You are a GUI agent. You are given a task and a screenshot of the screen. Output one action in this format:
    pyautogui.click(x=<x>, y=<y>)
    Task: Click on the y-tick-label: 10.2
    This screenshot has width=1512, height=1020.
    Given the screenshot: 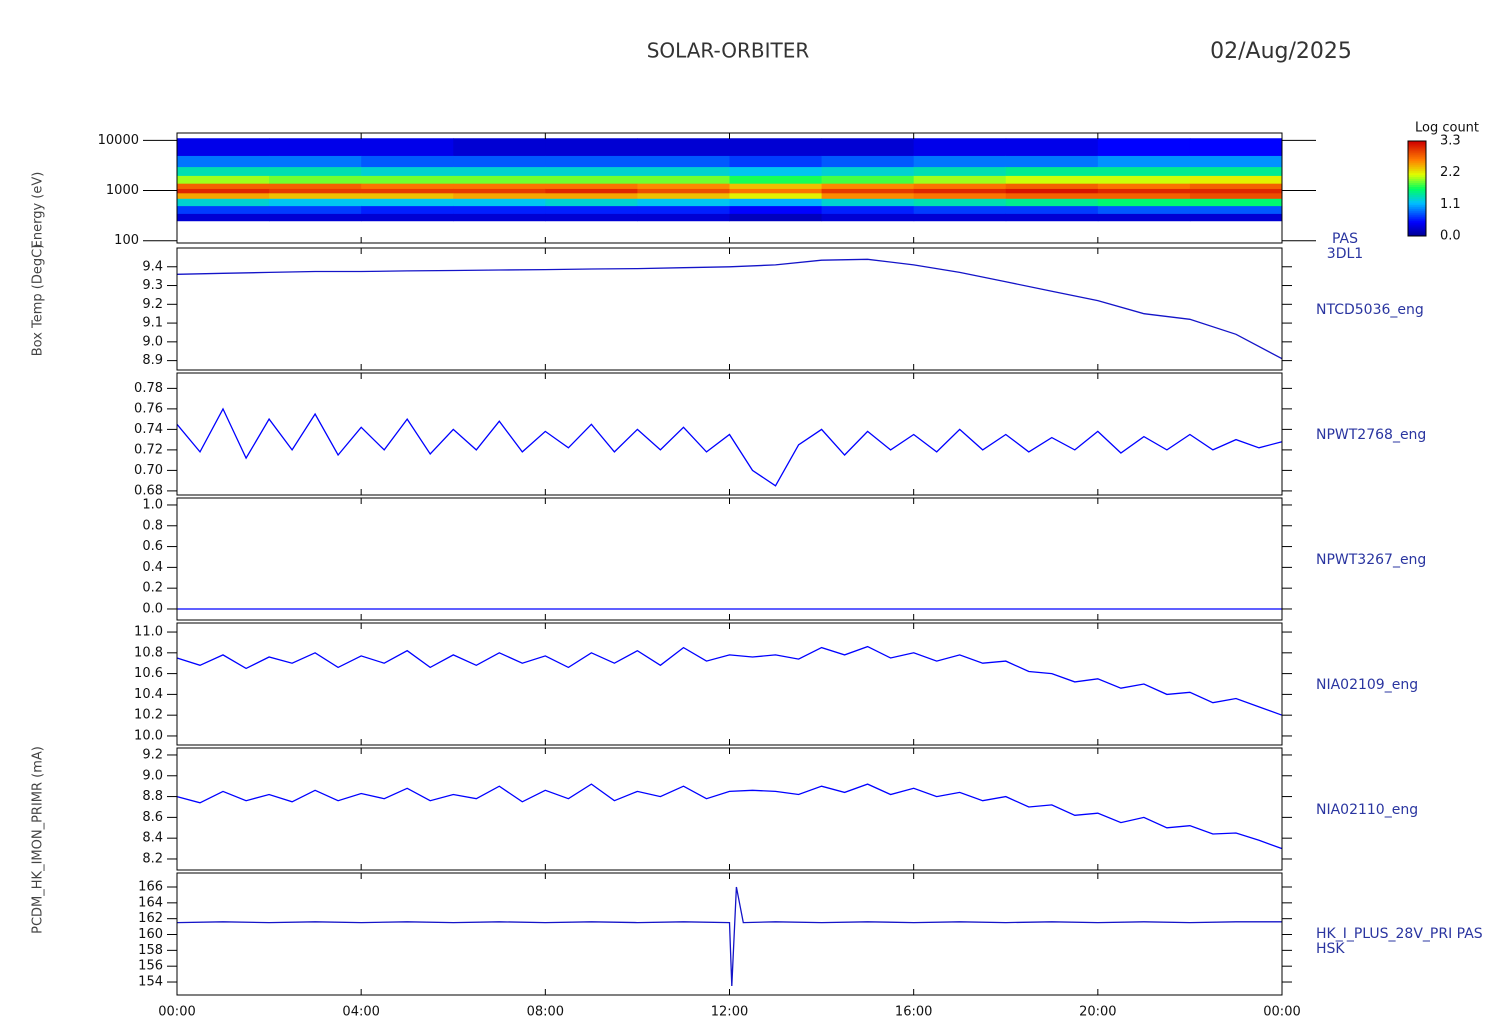 What is the action you would take?
    pyautogui.click(x=148, y=715)
    